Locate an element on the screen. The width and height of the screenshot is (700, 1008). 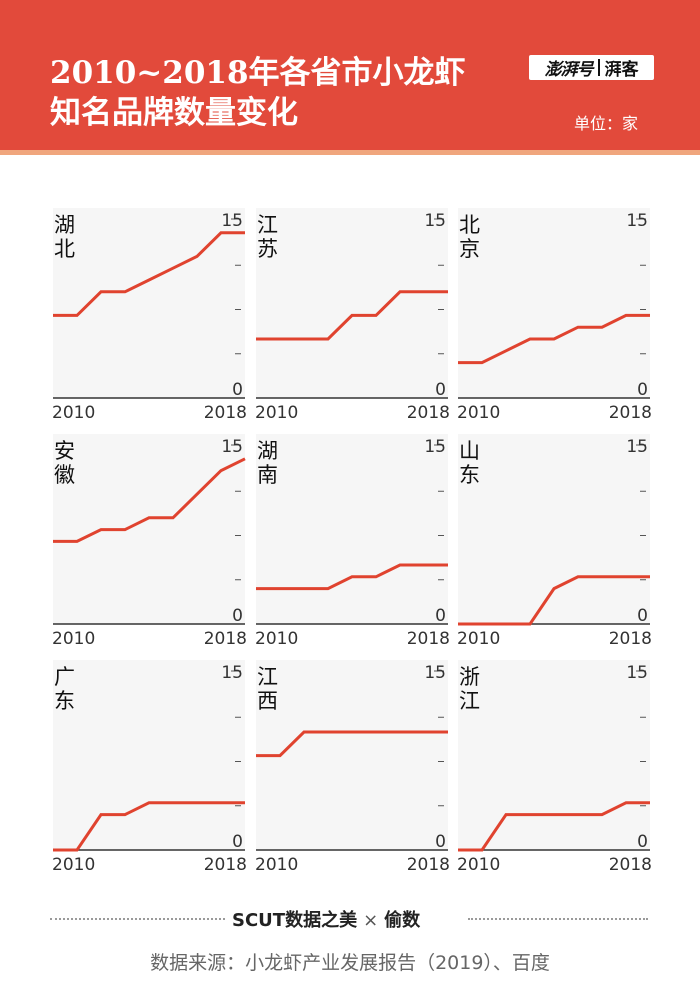
province-label: 苏 is located at coordinates (267, 249).